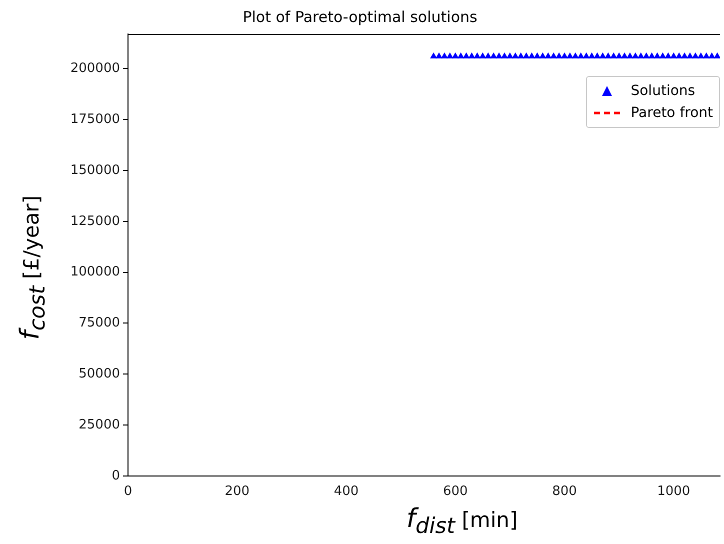 Image resolution: width=724 pixels, height=544 pixels. What do you see at coordinates (95, 221) in the screenshot?
I see `y-tick-label: 125000` at bounding box center [95, 221].